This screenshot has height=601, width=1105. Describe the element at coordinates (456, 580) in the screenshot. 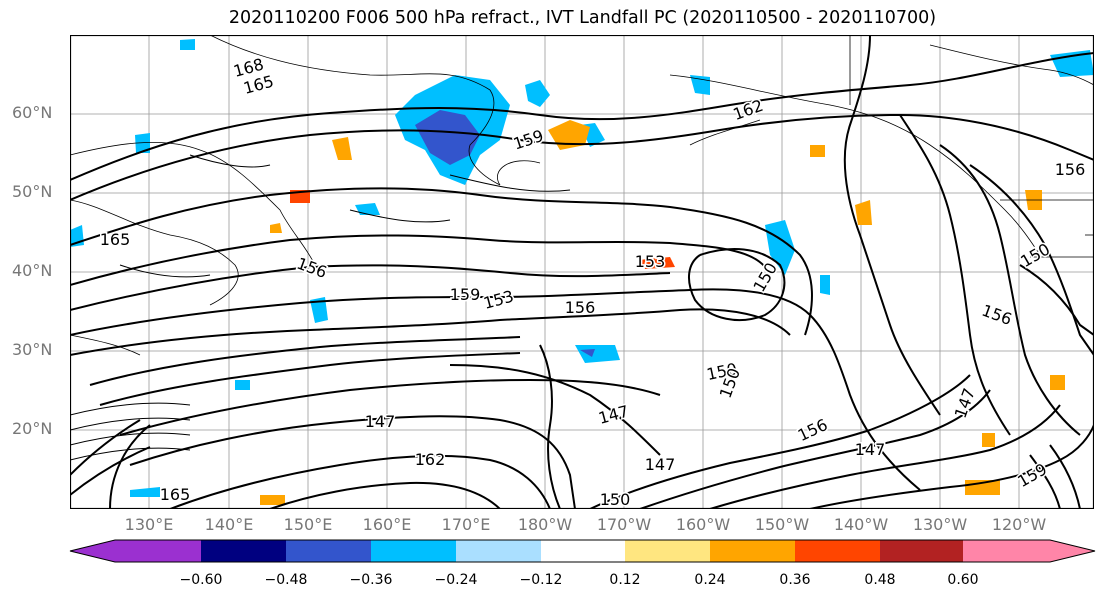

I see `colorbar-tick: −0.24` at that location.